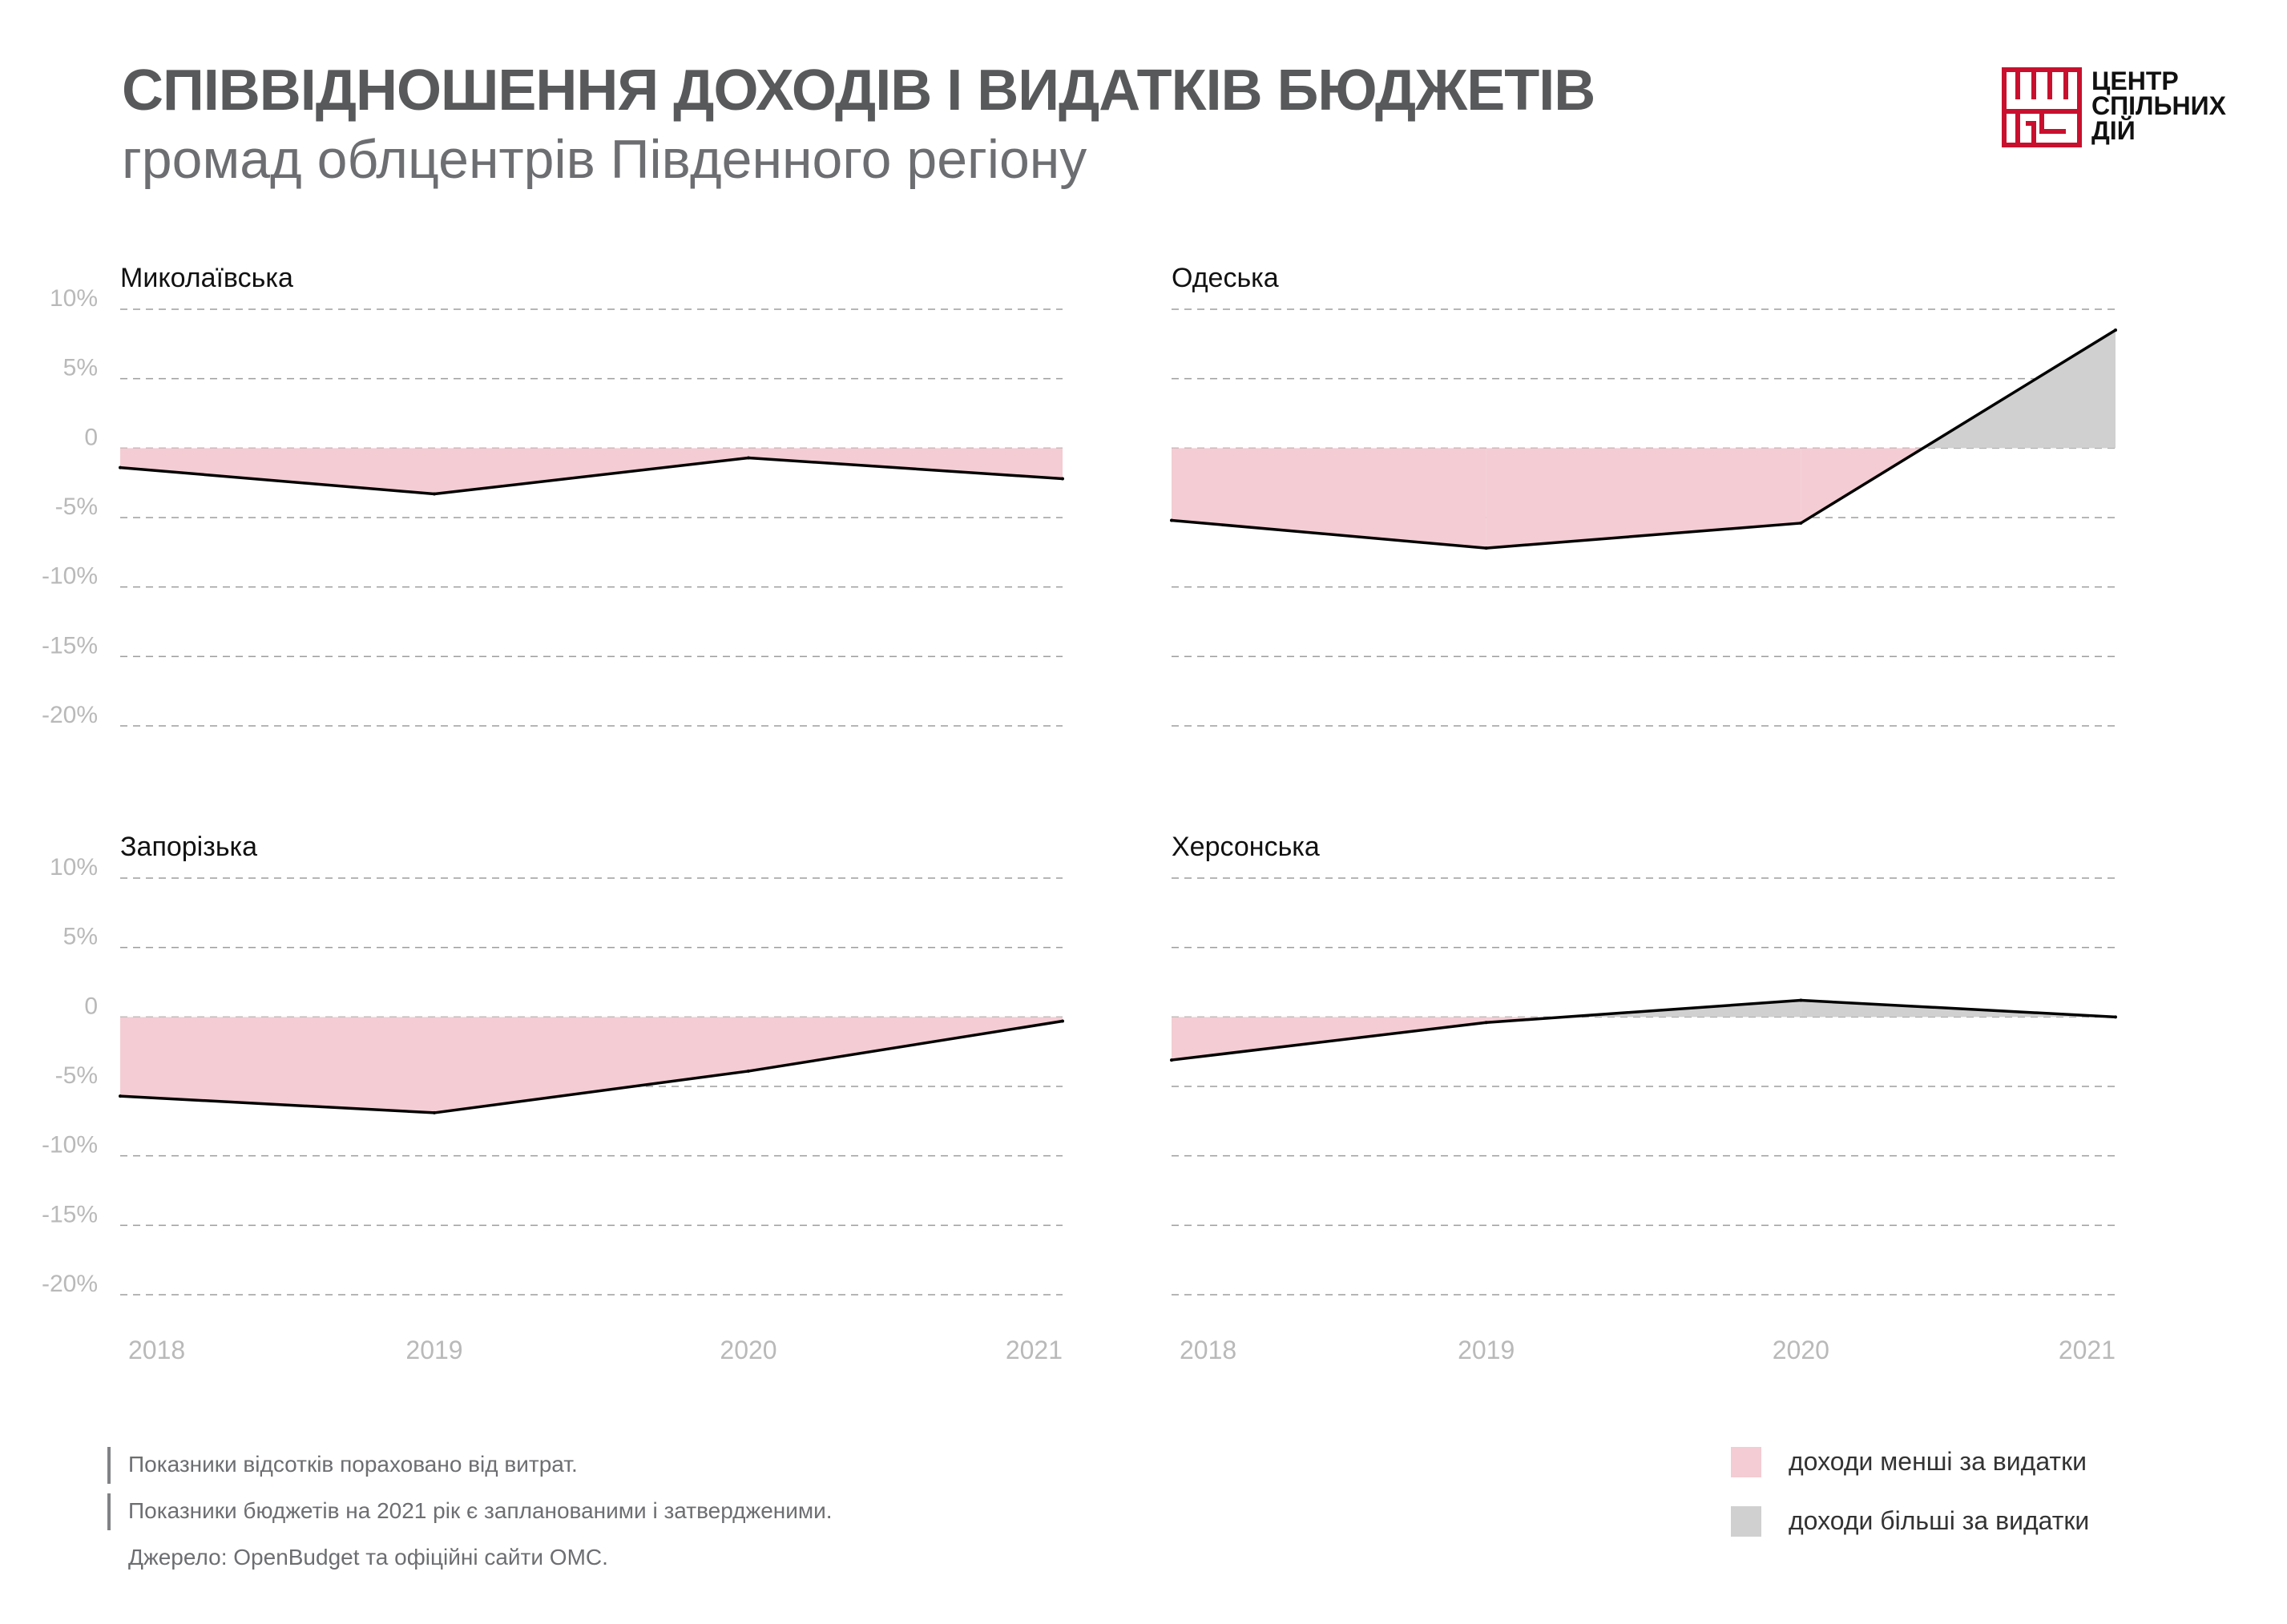 This screenshot has height=1624, width=2287. I want to click on logo-text: ЦЕНТР СПІЛЬНИХ ДІЙ, so click(2158, 105).